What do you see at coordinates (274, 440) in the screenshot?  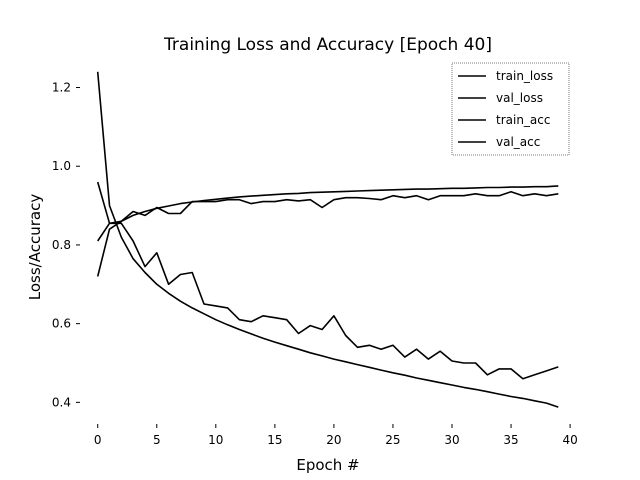 I see `x-tick-label: 15` at bounding box center [274, 440].